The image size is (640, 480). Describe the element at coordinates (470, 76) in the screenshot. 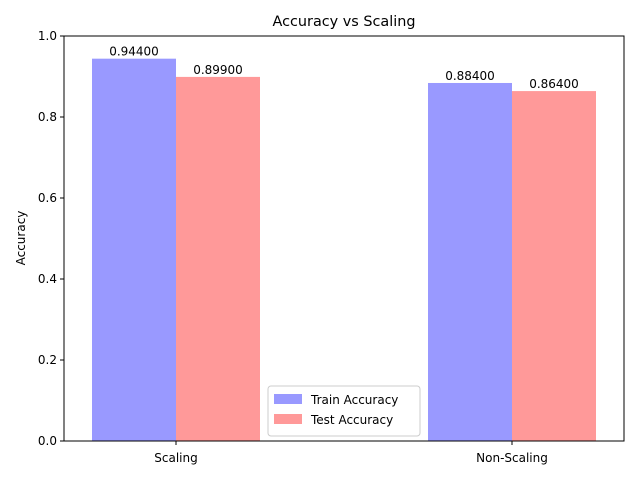

I see `data-label-train-non-scaling: 0.88400` at that location.